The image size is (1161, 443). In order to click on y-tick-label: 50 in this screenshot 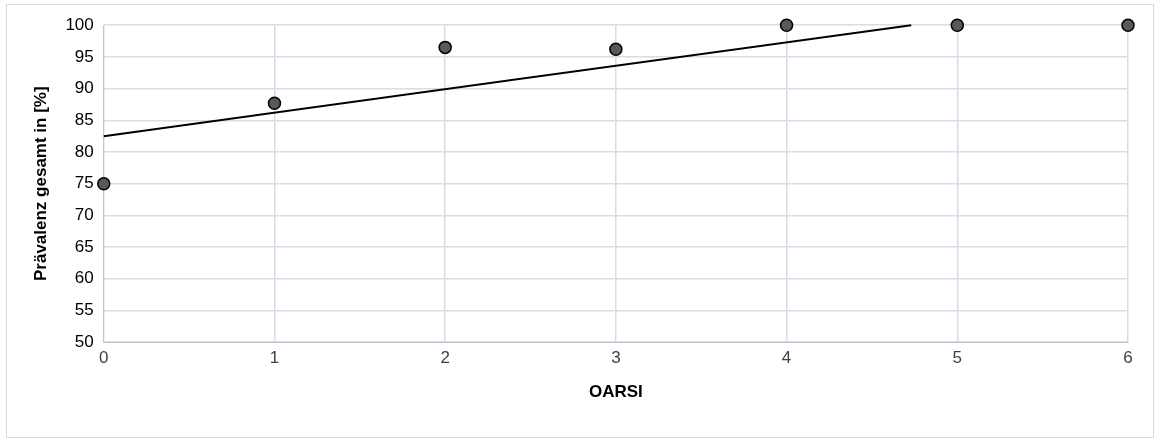, I will do `click(84, 341)`.